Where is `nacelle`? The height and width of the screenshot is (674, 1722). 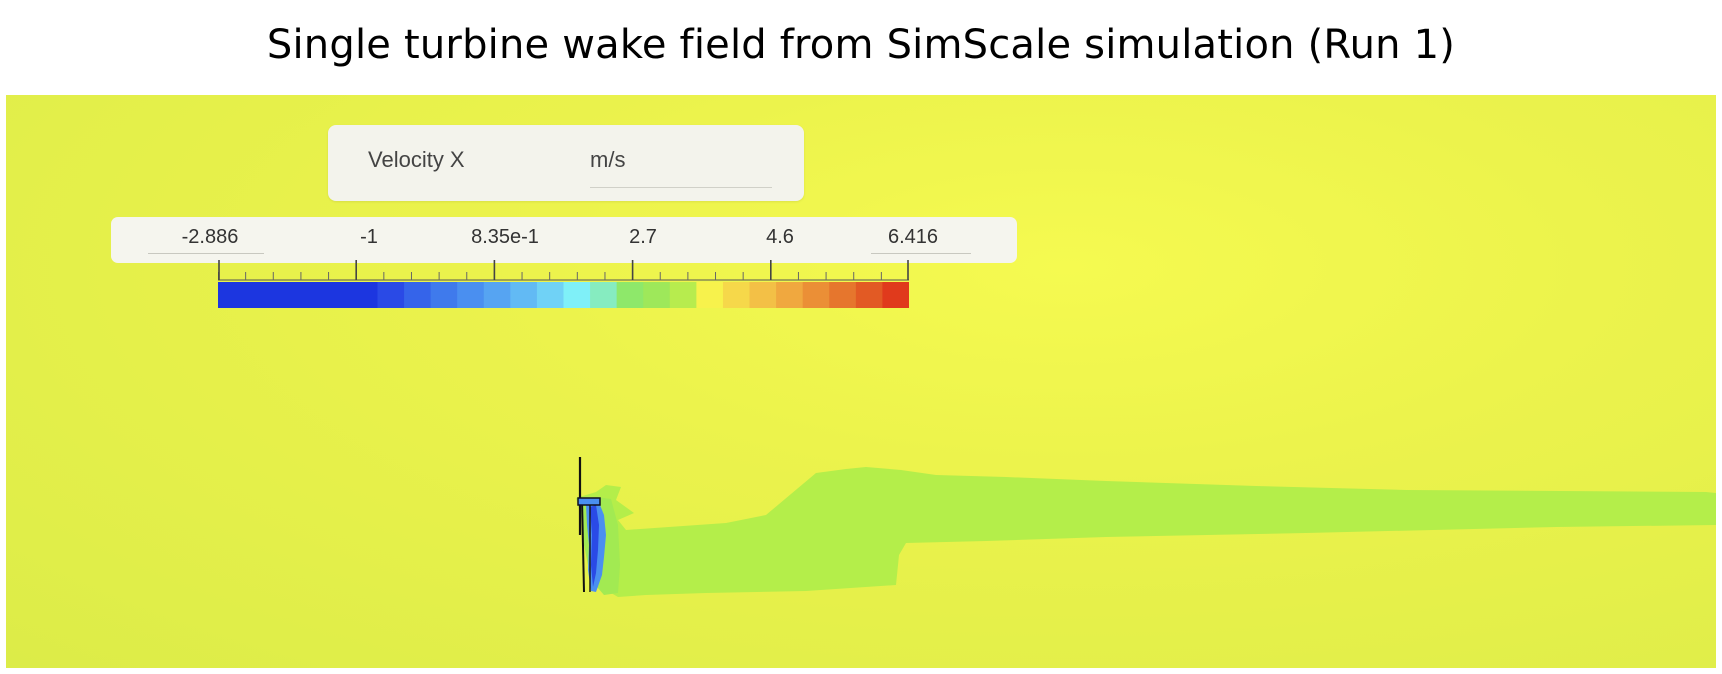 nacelle is located at coordinates (589, 501).